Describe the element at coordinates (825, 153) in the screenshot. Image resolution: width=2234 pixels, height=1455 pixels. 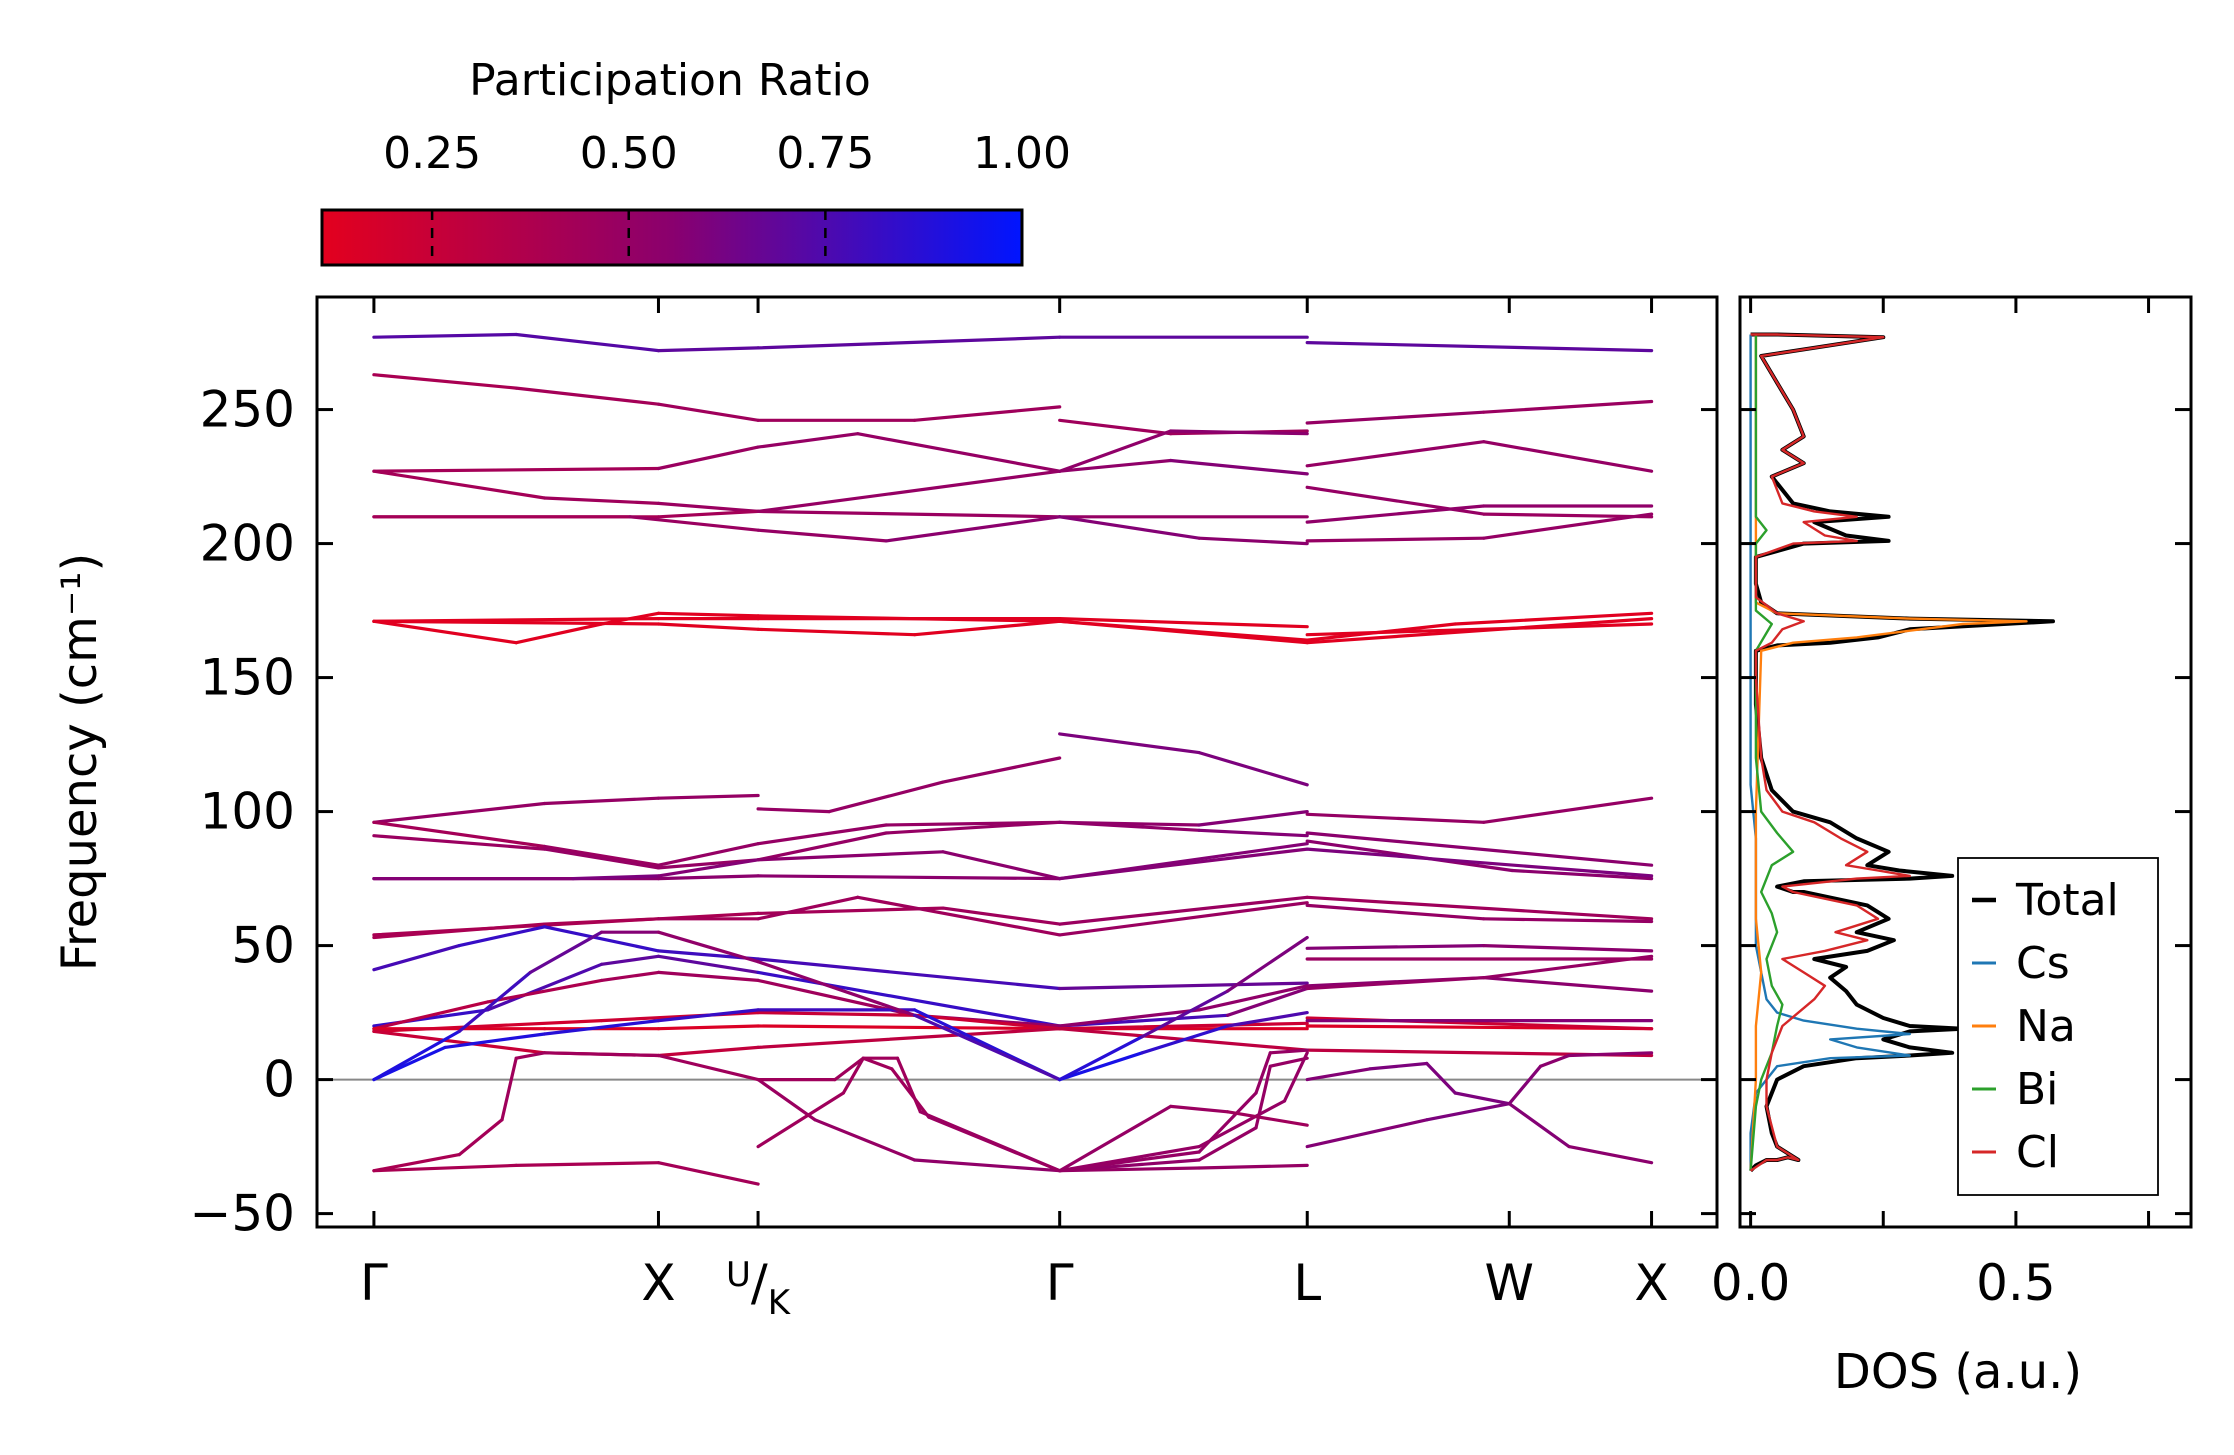
I see `colorbar-tick-label: 0.75` at that location.